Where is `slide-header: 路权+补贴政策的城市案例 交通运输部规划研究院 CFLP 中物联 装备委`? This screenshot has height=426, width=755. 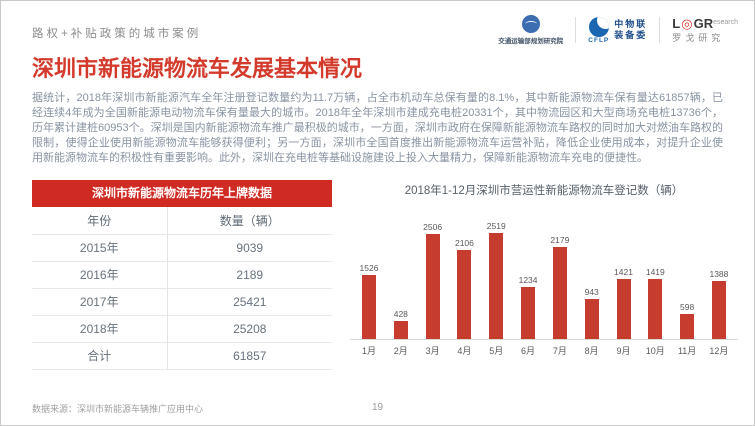 slide-header: 路权+补贴政策的城市案例 交通运输部规划研究院 CFLP 中物联 装备委 is located at coordinates (377, 23).